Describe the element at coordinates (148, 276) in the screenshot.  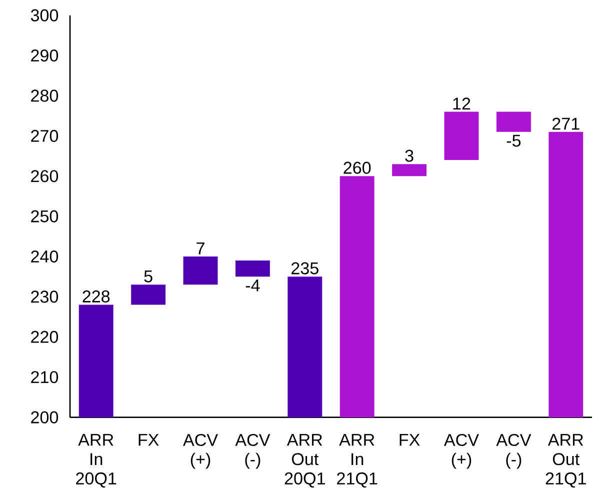
I see `data-label: 5` at that location.